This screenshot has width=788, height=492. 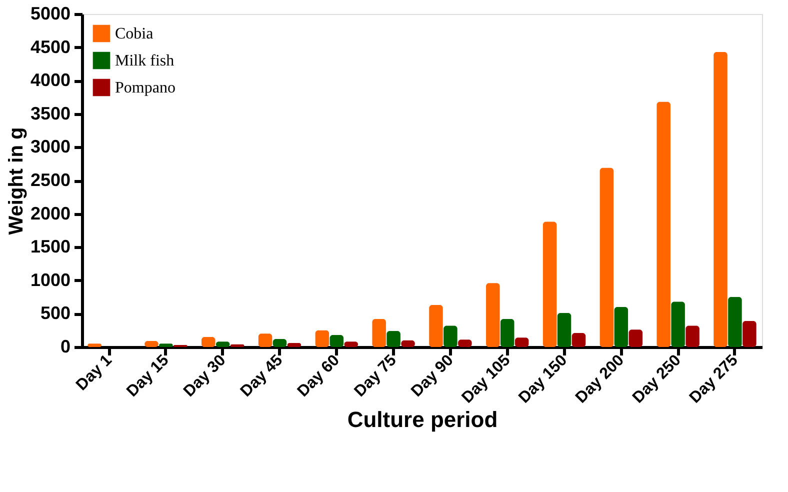 What do you see at coordinates (65, 346) in the screenshot?
I see `y-tick-label: 0` at bounding box center [65, 346].